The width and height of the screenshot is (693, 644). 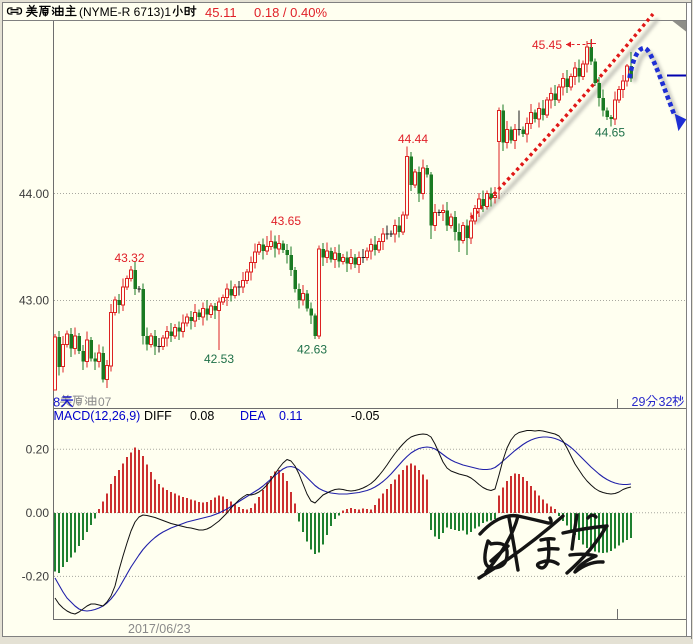 What do you see at coordinates (221, 12) in the screenshot?
I see `svg-text: 45.11` at bounding box center [221, 12].